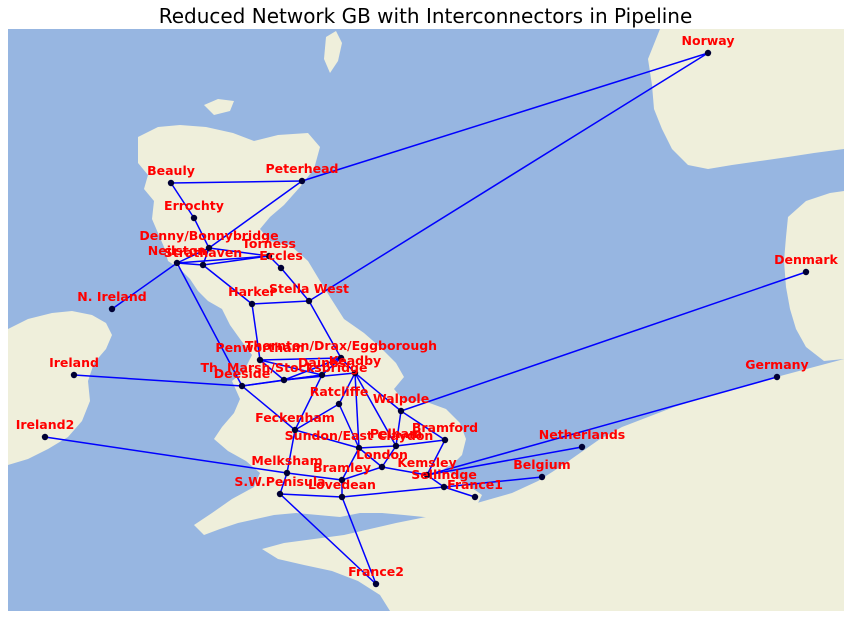 The image size is (851, 618). What do you see at coordinates (342, 480) in the screenshot?
I see `node-bramley` at bounding box center [342, 480].